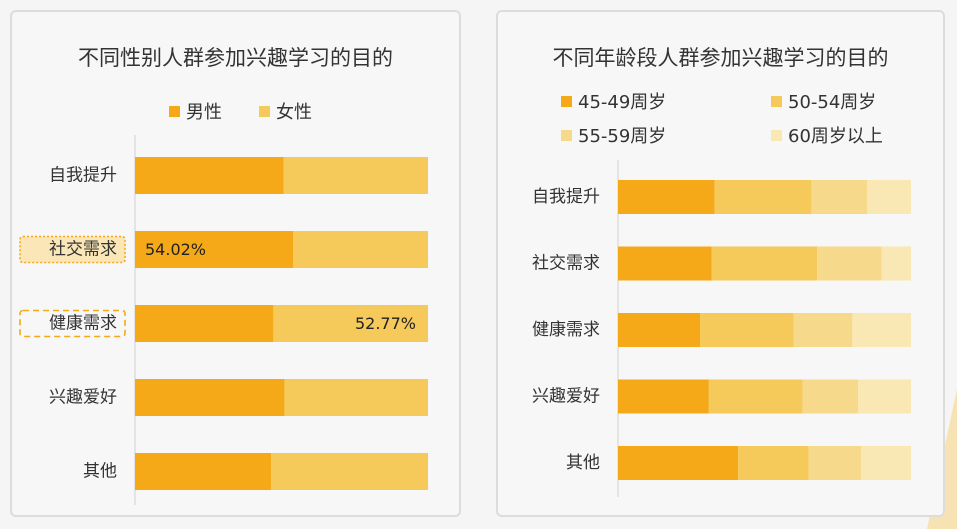  What do you see at coordinates (839, 197) in the screenshot?
I see `bar-segment-自我提升-55-59周岁` at bounding box center [839, 197].